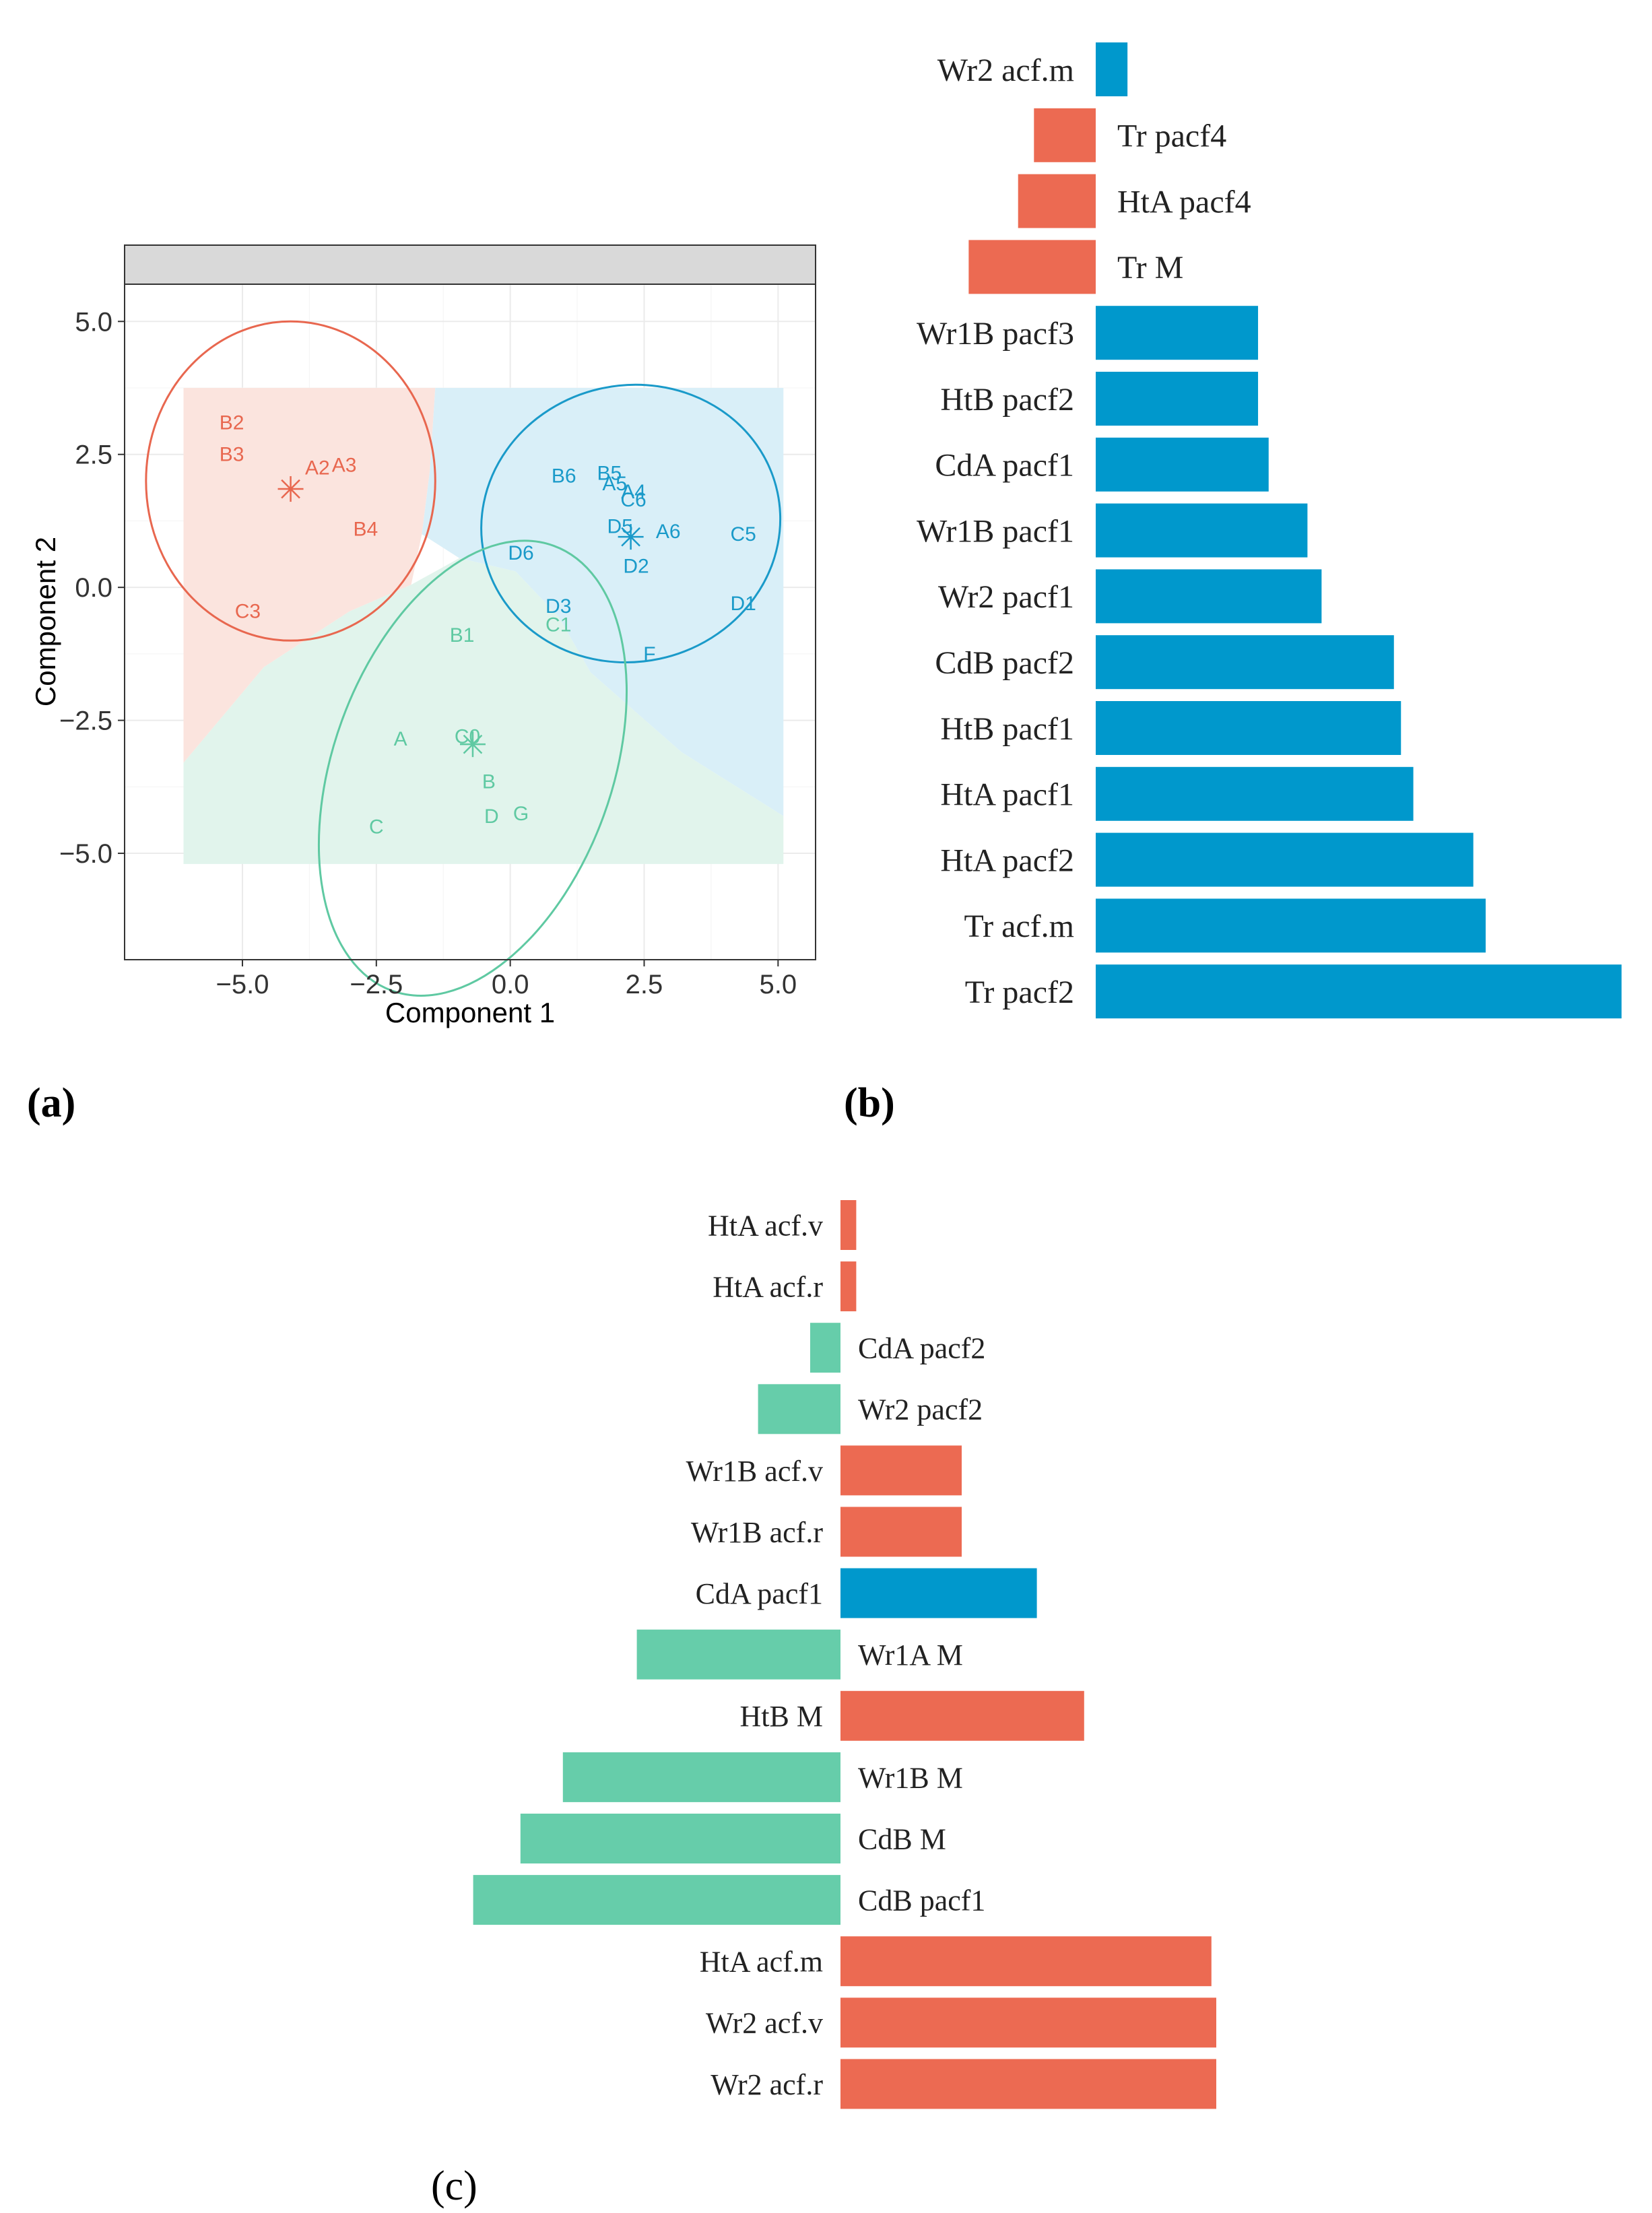  Describe the element at coordinates (1171, 136) in the screenshot. I see `bar-label: Tr pacf4` at that location.